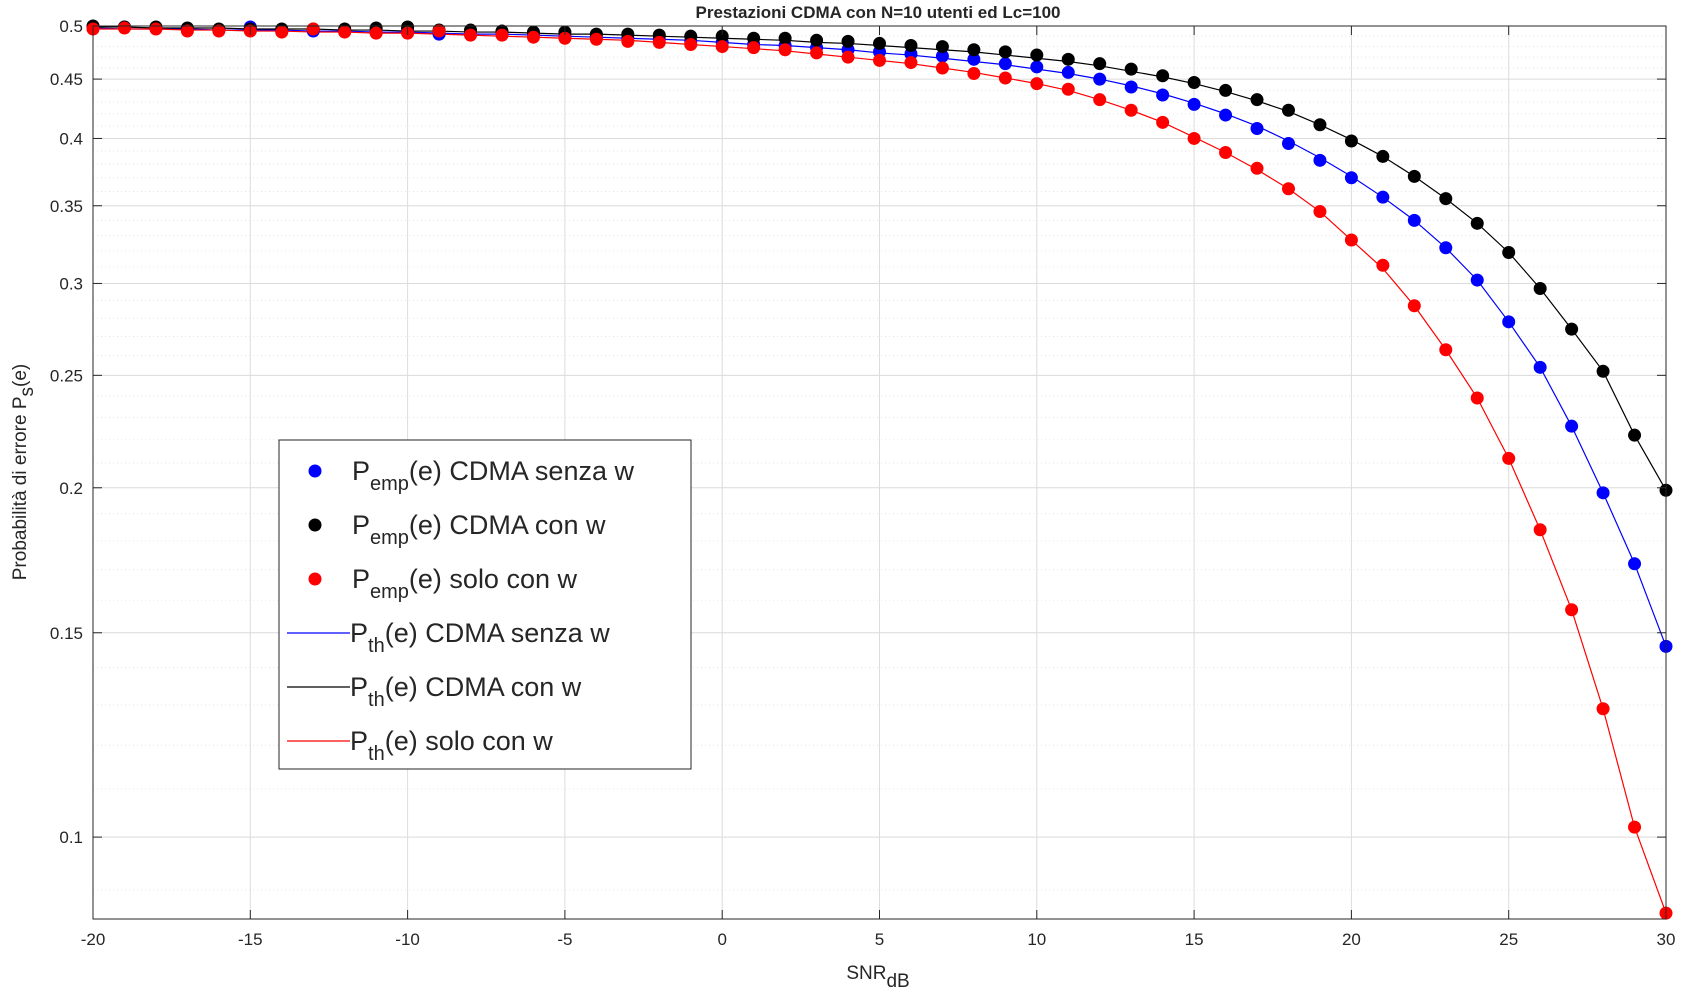  What do you see at coordinates (66, 375) in the screenshot?
I see `y-tick-label: 0.25` at bounding box center [66, 375].